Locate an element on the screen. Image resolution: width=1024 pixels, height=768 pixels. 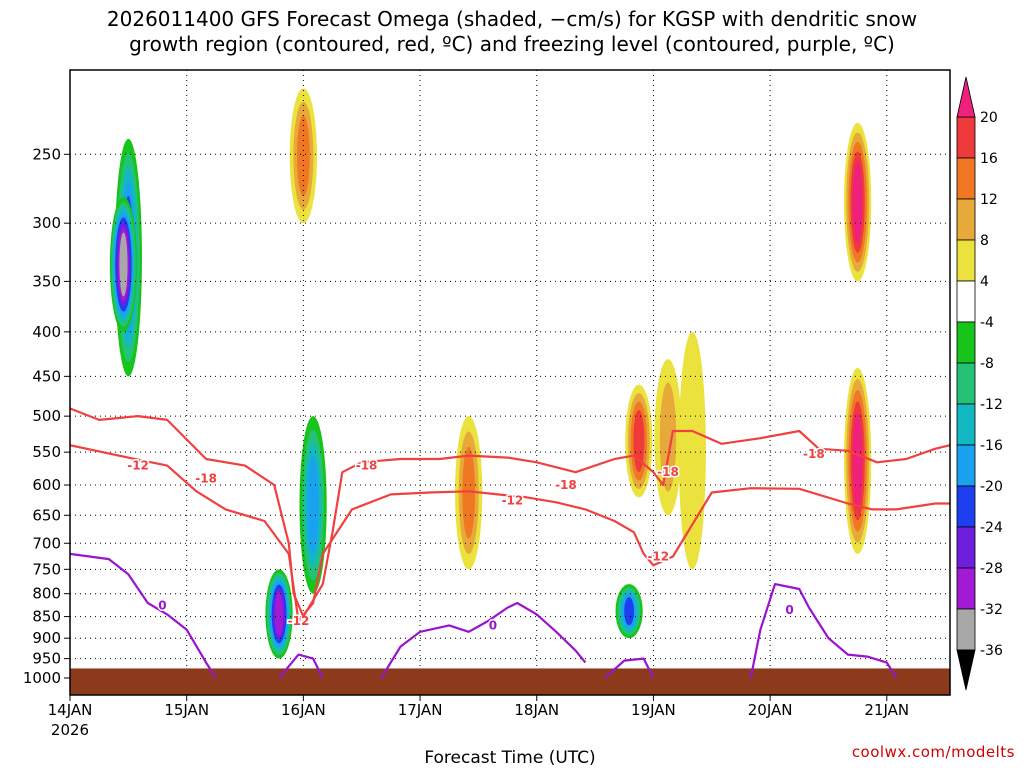
y-tick-label: 850 is located at coordinates (46, 617).